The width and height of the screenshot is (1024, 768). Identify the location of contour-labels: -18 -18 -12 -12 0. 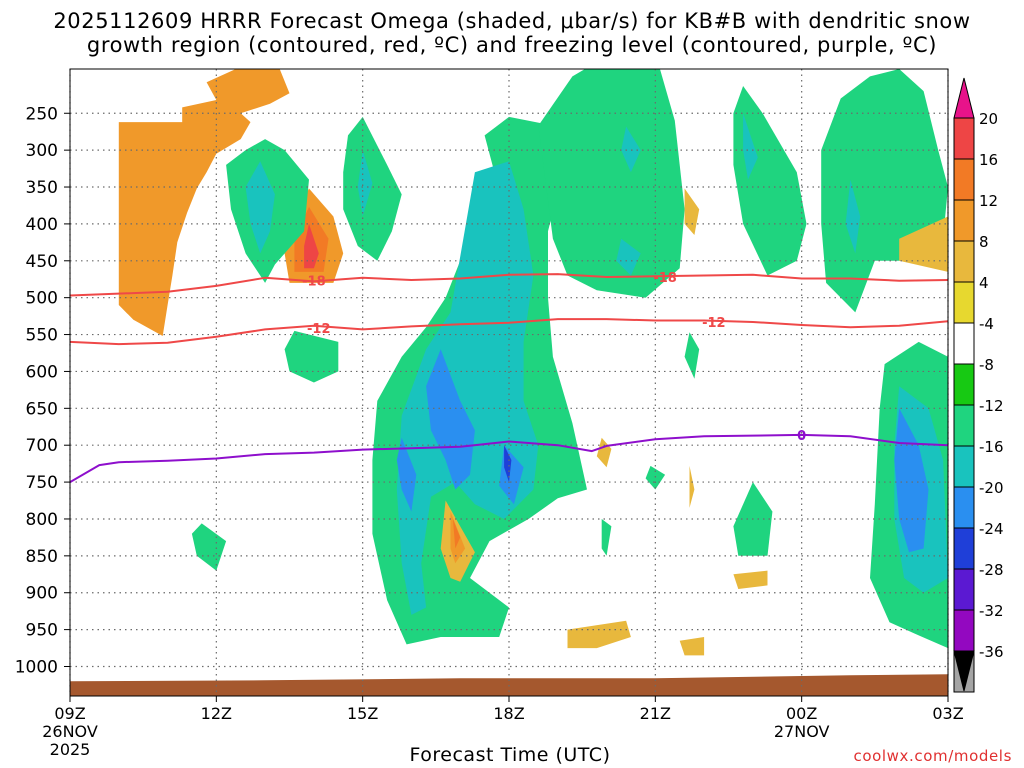
(554, 357).